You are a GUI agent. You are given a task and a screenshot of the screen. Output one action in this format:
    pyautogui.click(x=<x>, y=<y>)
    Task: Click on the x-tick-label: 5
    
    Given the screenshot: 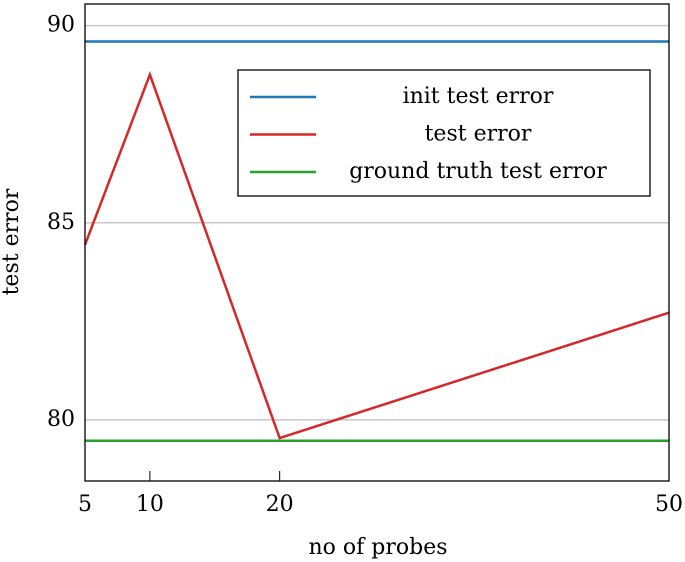 What is the action you would take?
    pyautogui.click(x=85, y=504)
    